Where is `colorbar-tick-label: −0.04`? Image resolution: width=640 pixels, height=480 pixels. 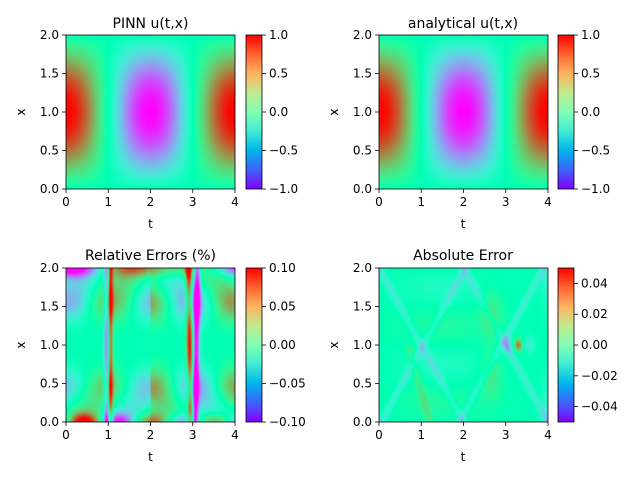
colorbar-tick-label: −0.04 is located at coordinates (599, 407).